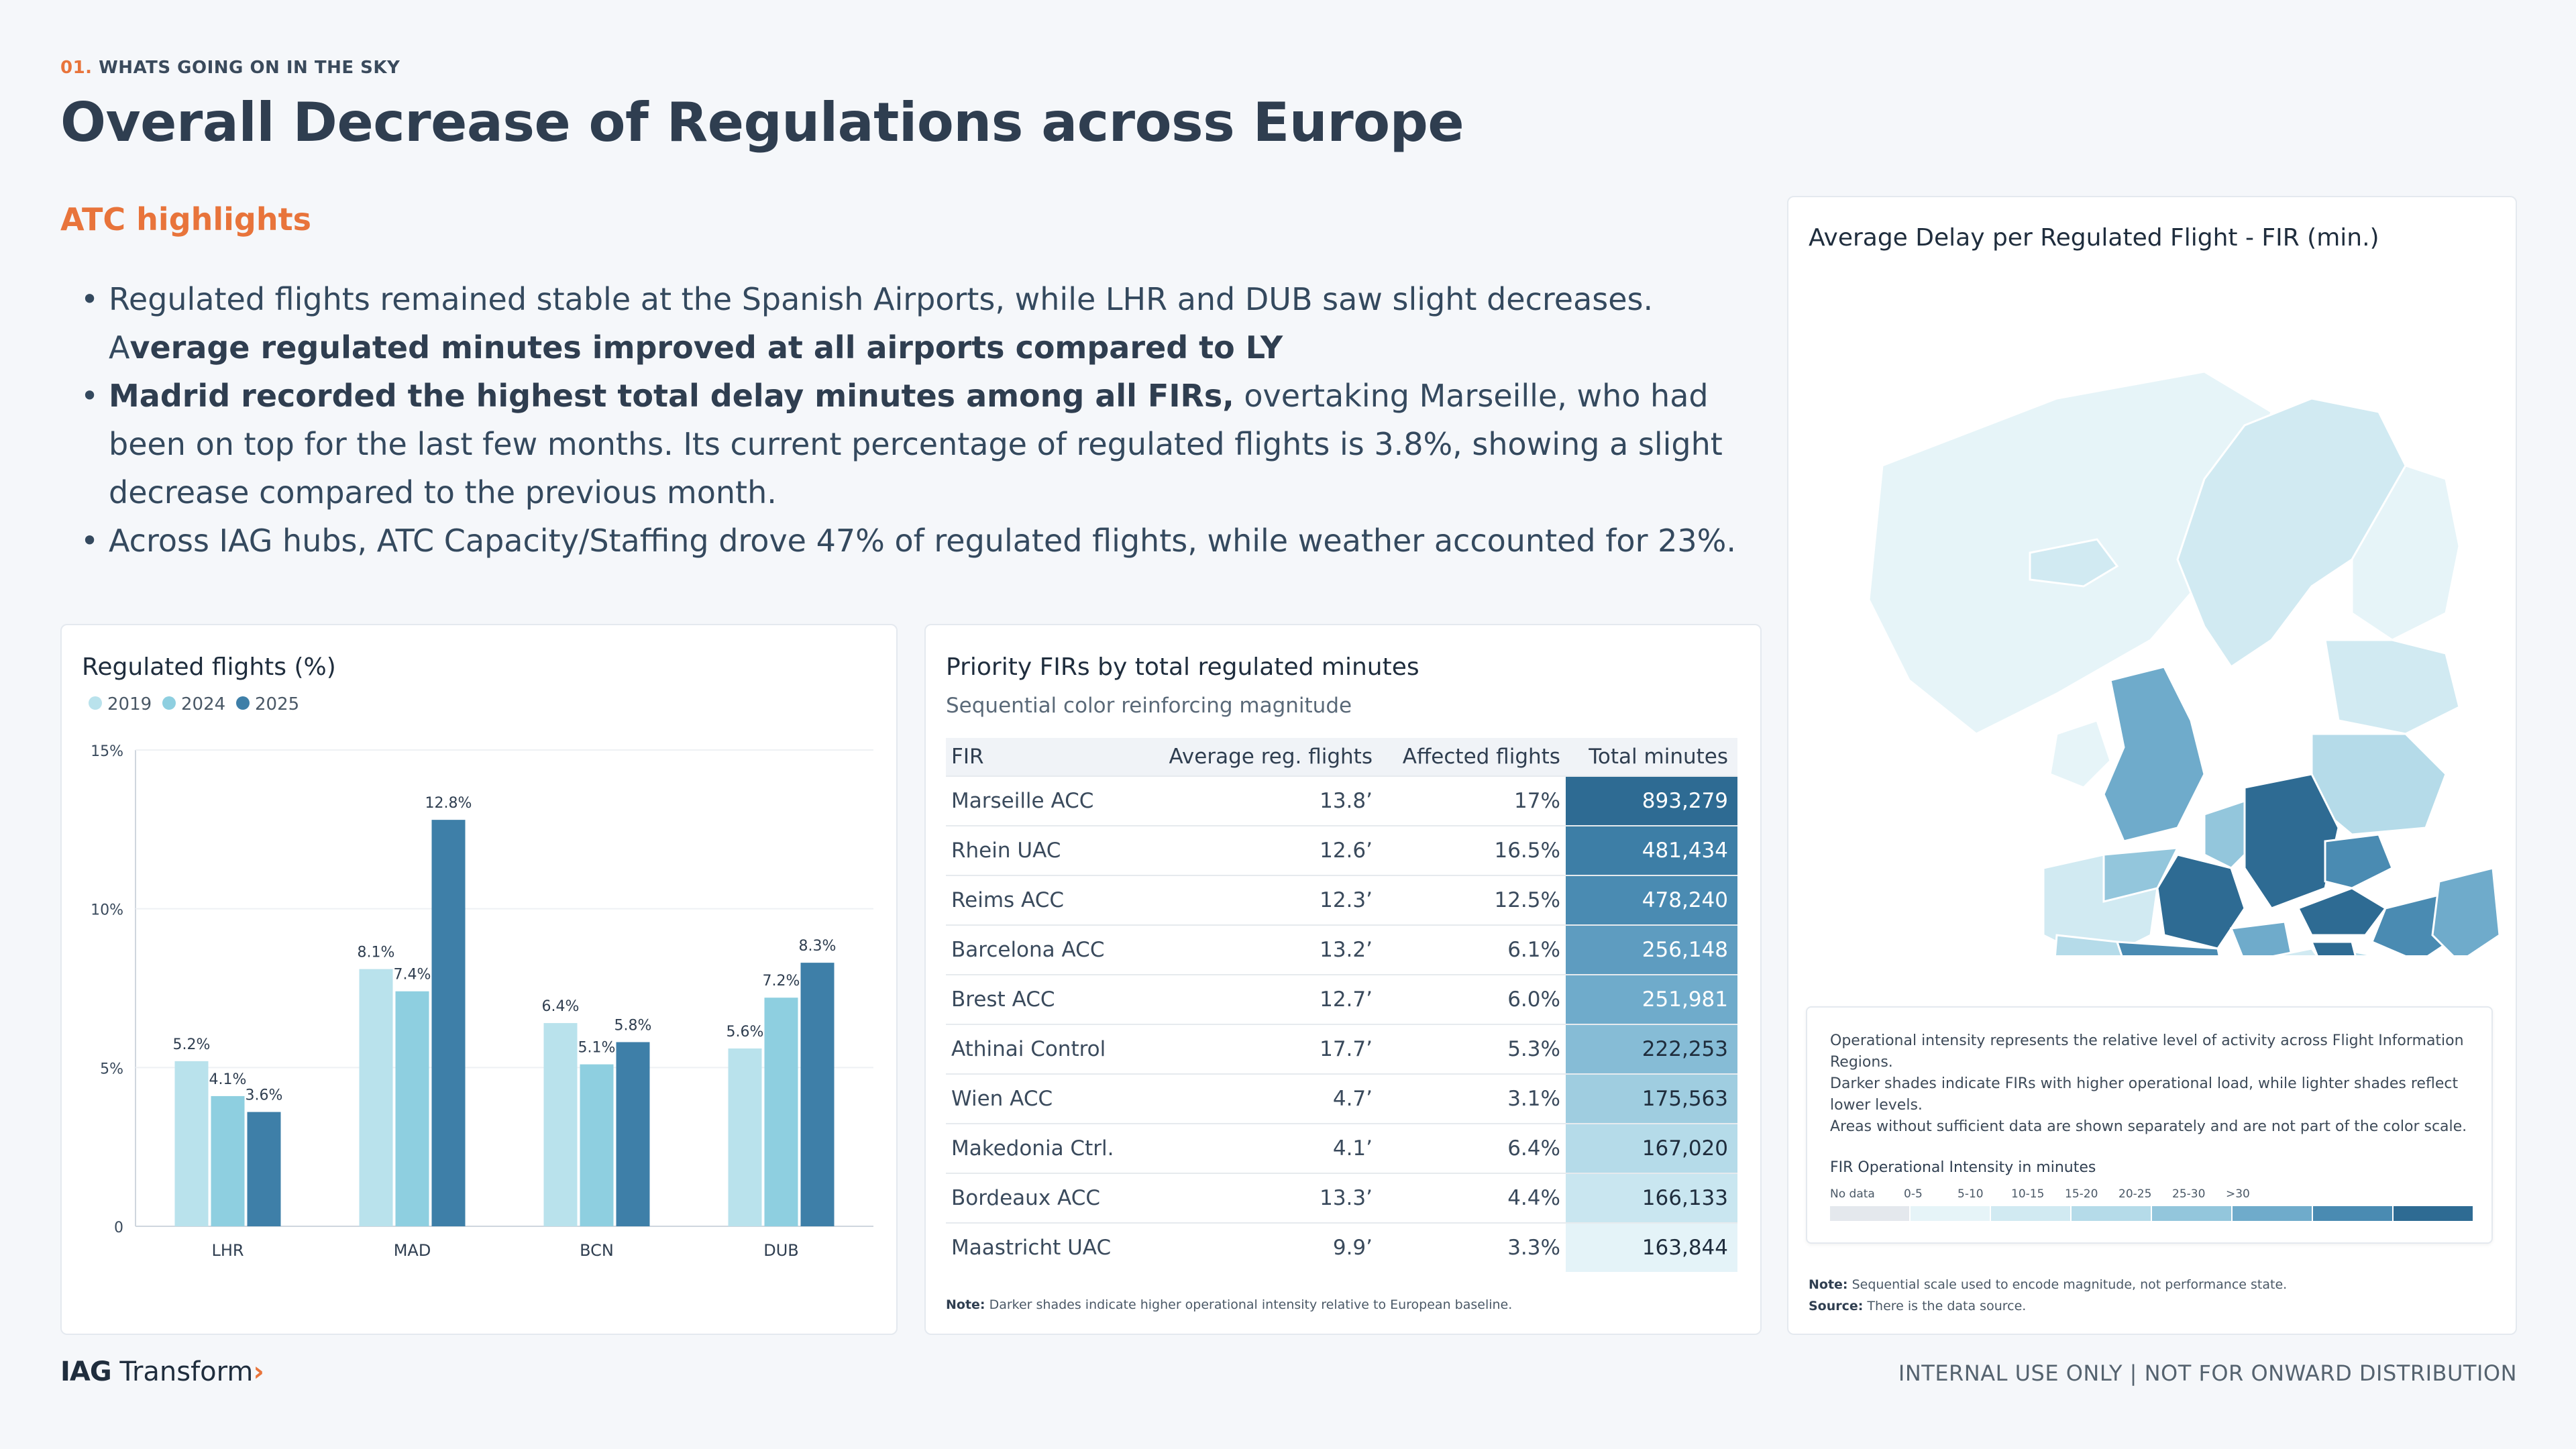 The height and width of the screenshot is (1449, 2576). What do you see at coordinates (2291, 841) in the screenshot?
I see `map-region-rhein` at bounding box center [2291, 841].